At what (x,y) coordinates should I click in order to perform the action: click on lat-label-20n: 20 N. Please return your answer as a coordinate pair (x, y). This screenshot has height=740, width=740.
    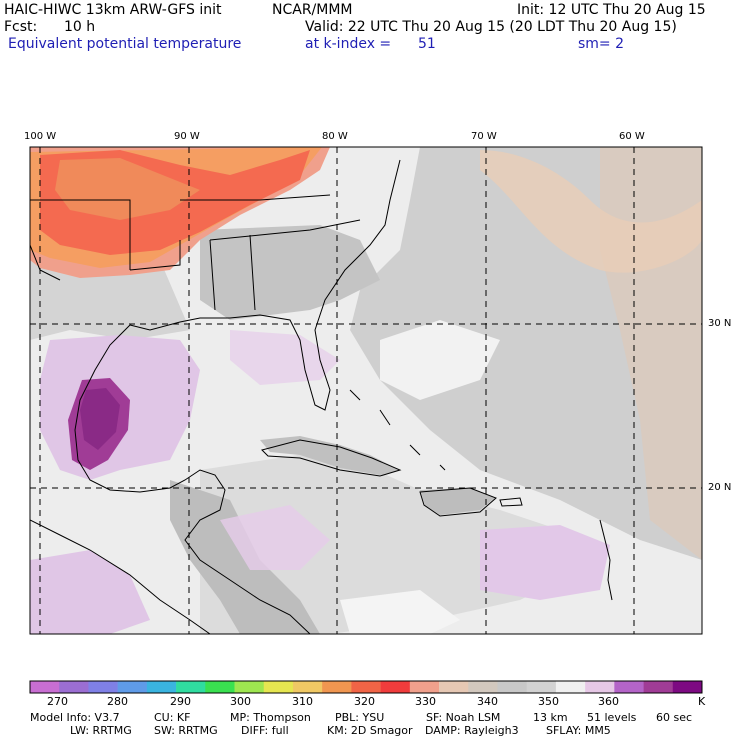
    Looking at the image, I should click on (720, 487).